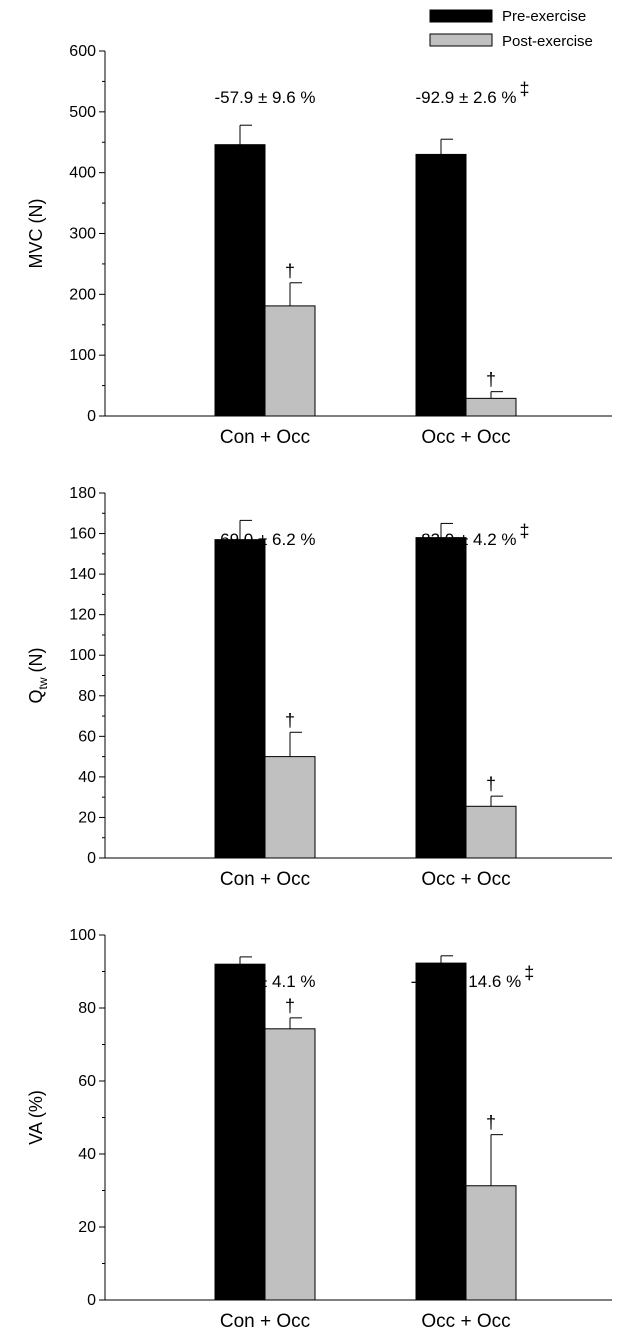 This screenshot has width=625, height=1335. I want to click on legend-swatch-pre, so click(461, 16).